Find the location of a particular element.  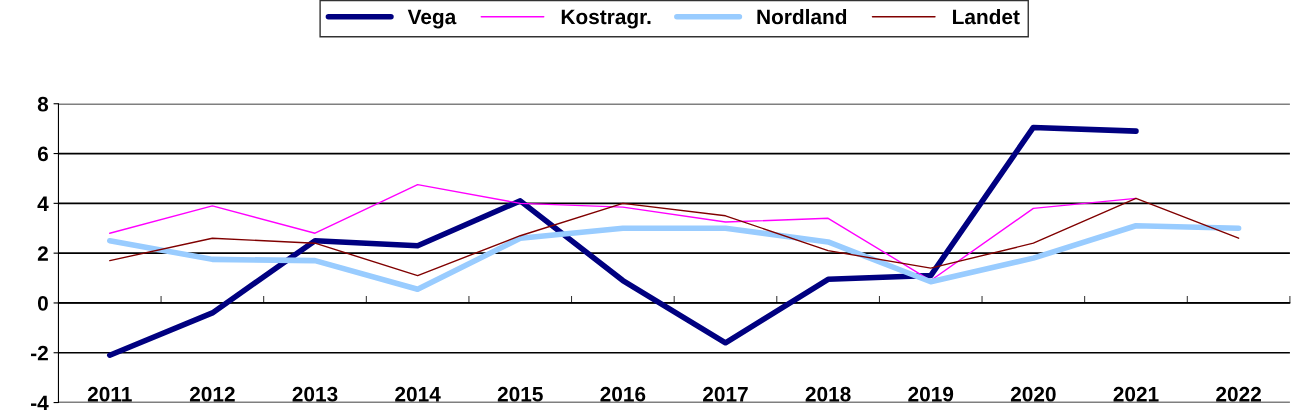

x-tick-label: 2012 is located at coordinates (212, 394).